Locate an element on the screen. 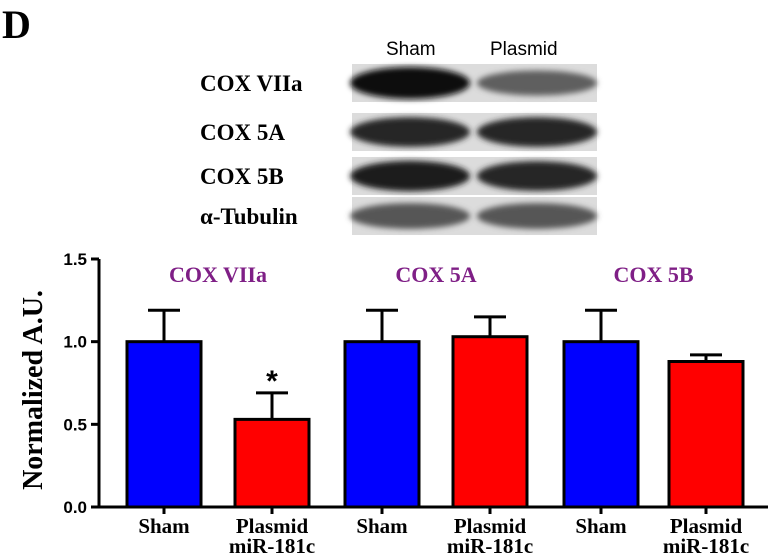  group-title-cox-5a: COX 5A is located at coordinates (435, 274).